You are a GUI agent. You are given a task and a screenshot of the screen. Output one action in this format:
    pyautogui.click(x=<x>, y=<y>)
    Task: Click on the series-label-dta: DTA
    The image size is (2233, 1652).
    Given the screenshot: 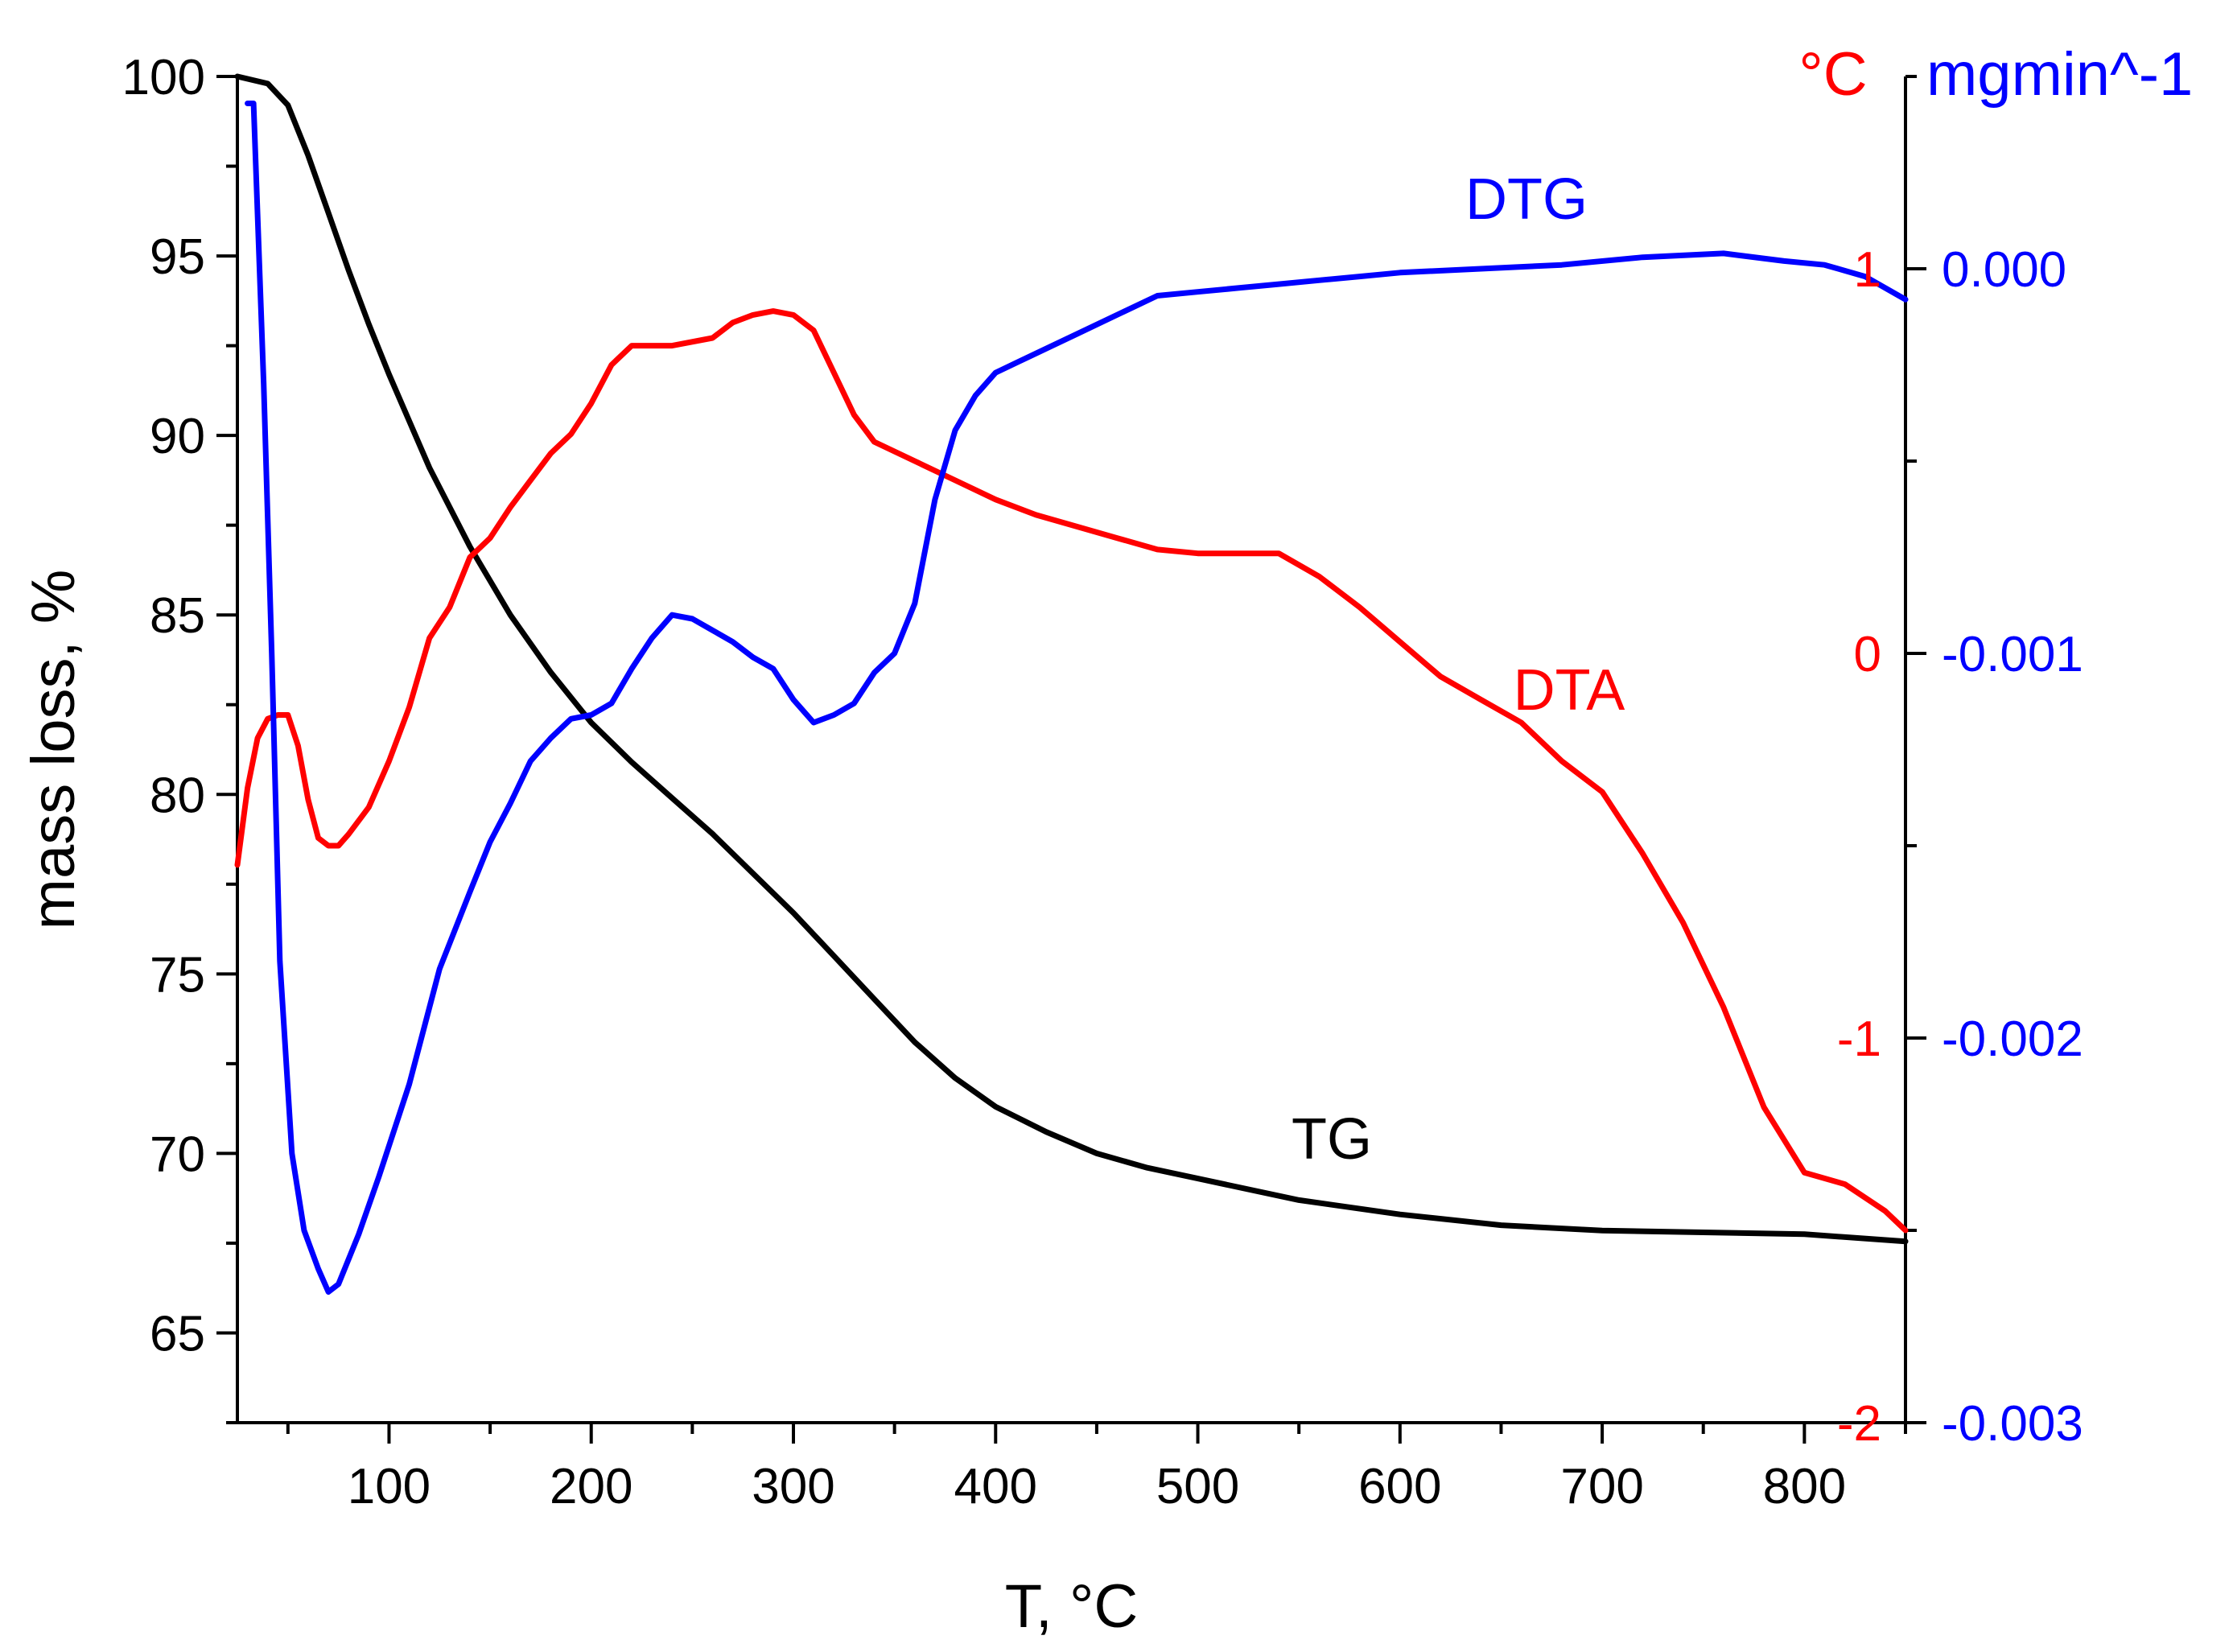 What is the action you would take?
    pyautogui.click(x=1569, y=690)
    